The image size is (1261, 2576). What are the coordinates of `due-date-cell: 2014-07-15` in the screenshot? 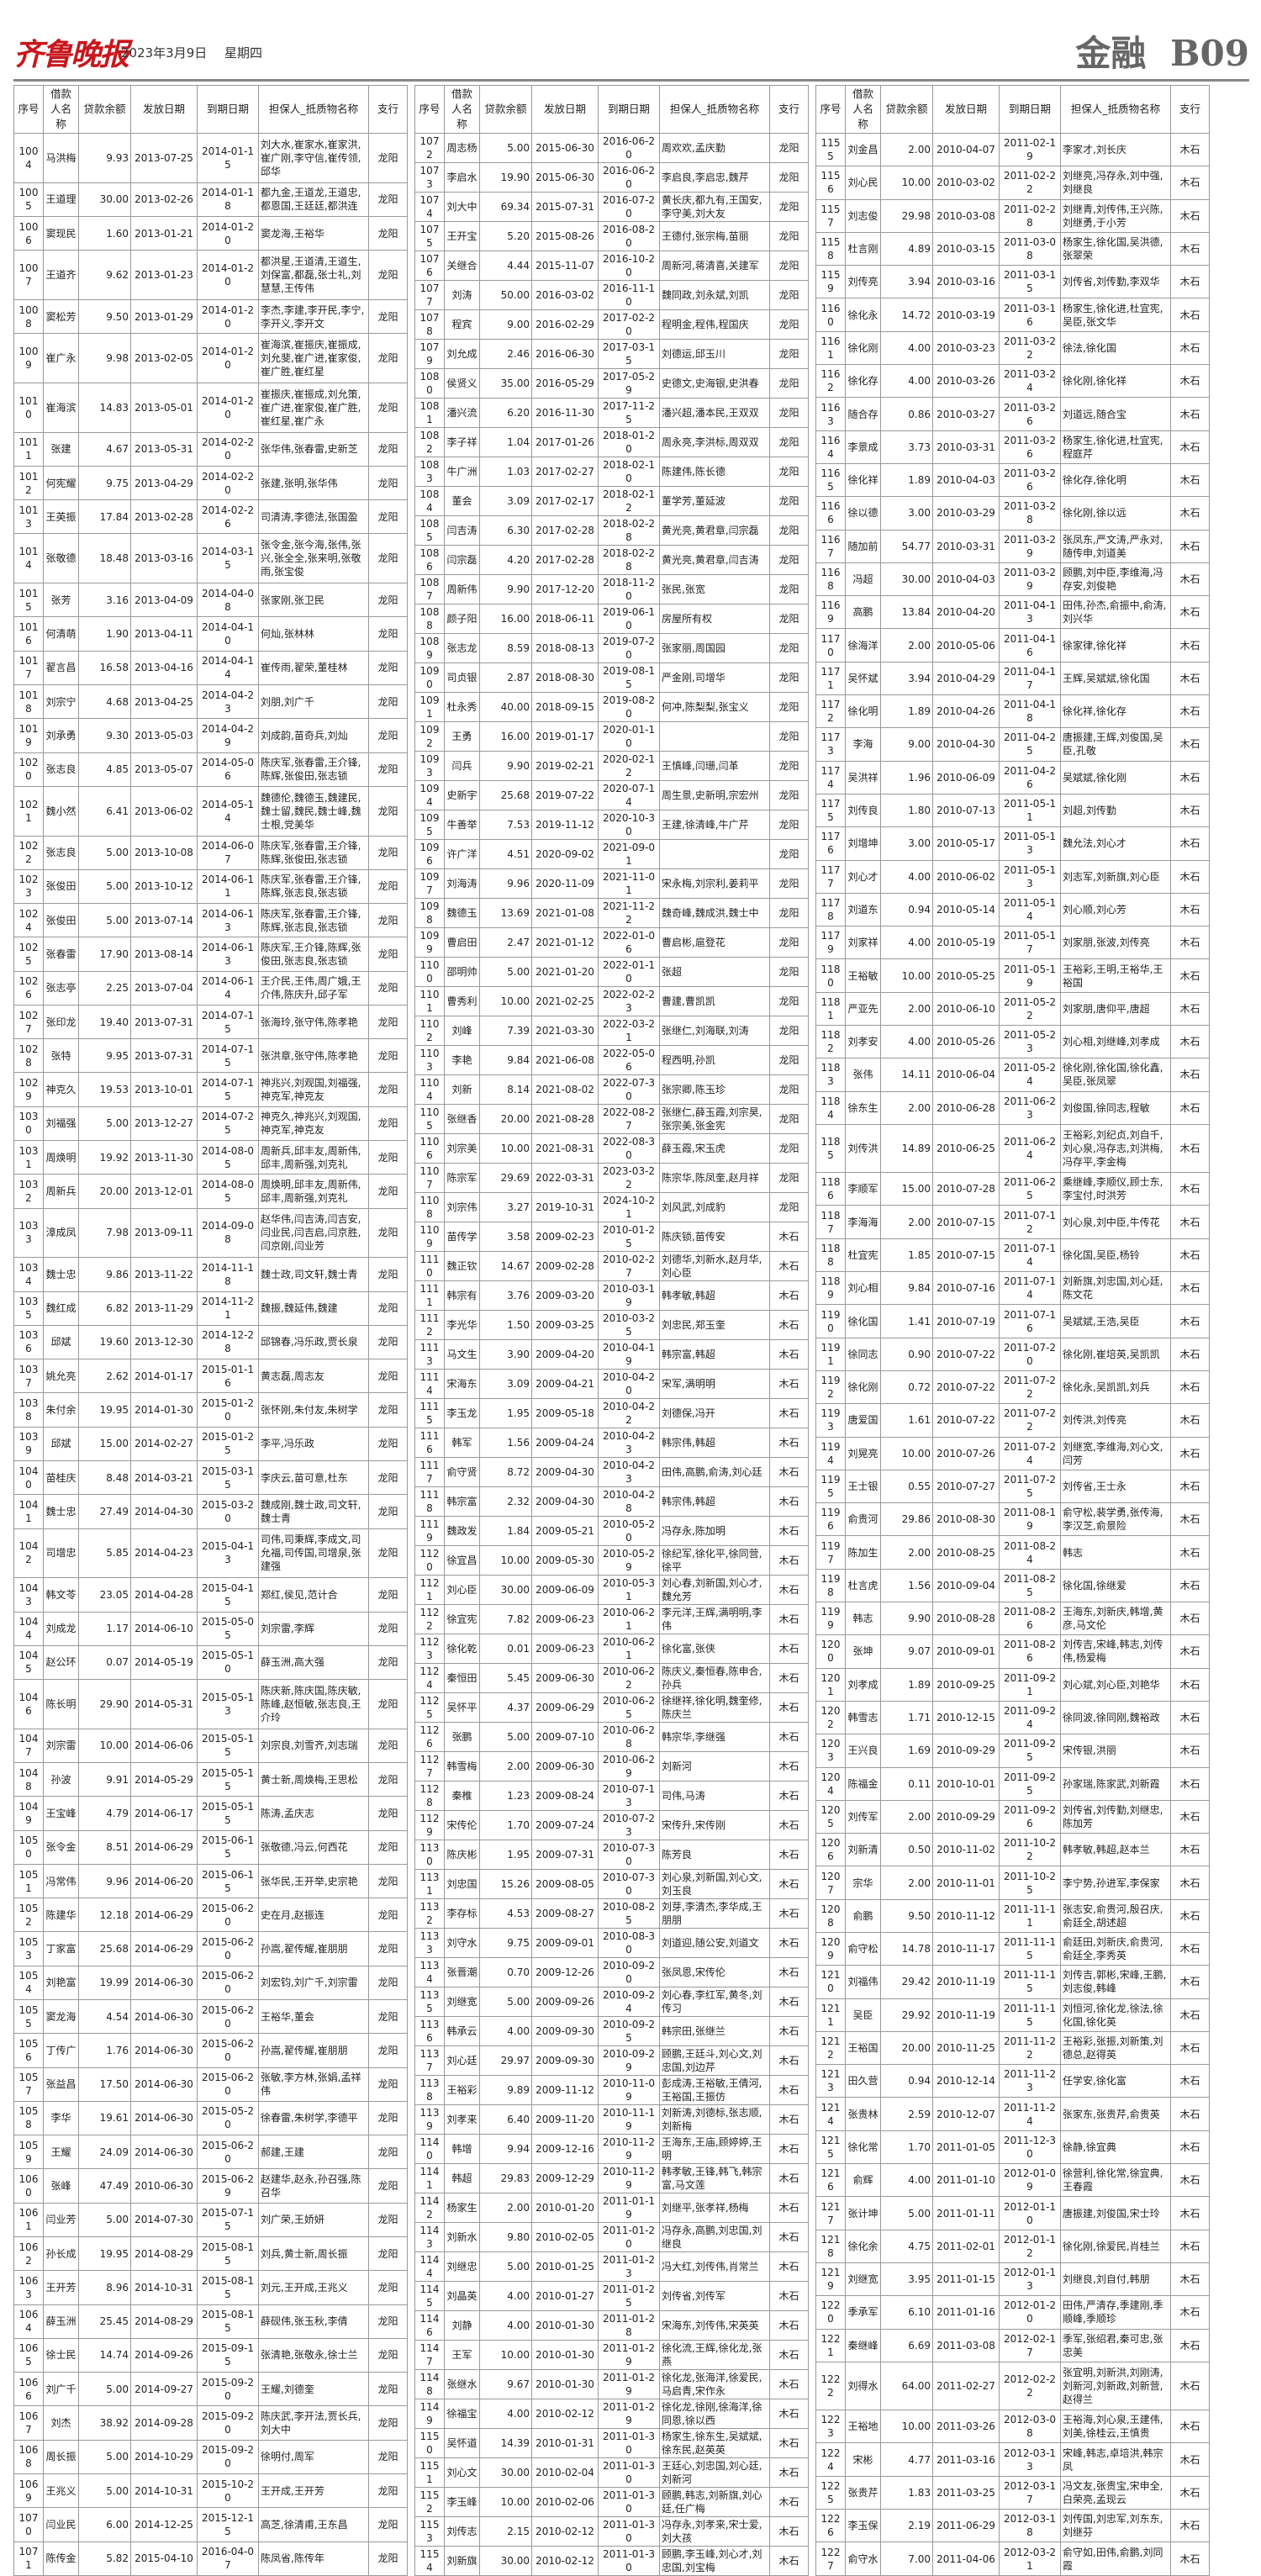 It's located at (228, 1089).